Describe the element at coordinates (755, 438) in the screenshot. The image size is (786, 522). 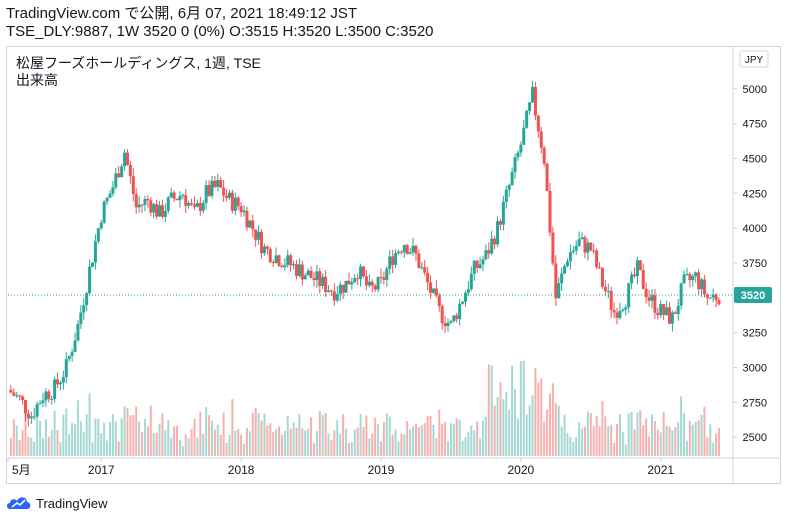
I see `y-tick-label: 2500` at that location.